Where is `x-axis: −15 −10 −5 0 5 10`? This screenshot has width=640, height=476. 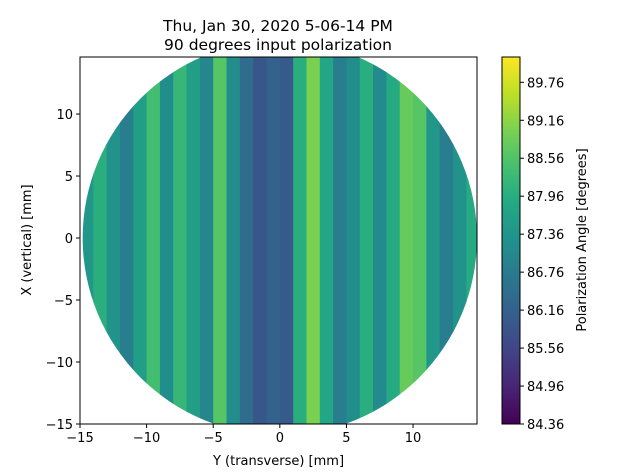
x-axis: −15 −10 −5 0 5 10 is located at coordinates (243, 435).